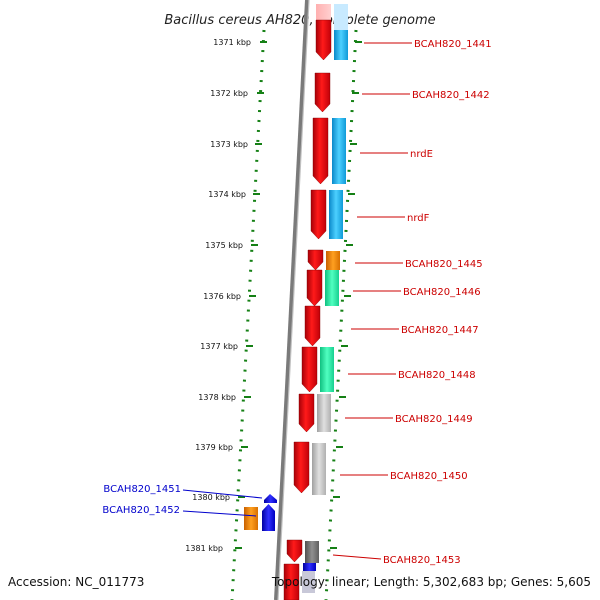  Describe the element at coordinates (76, 582) in the screenshot. I see `accession-text: Accession: NC_011773` at that location.